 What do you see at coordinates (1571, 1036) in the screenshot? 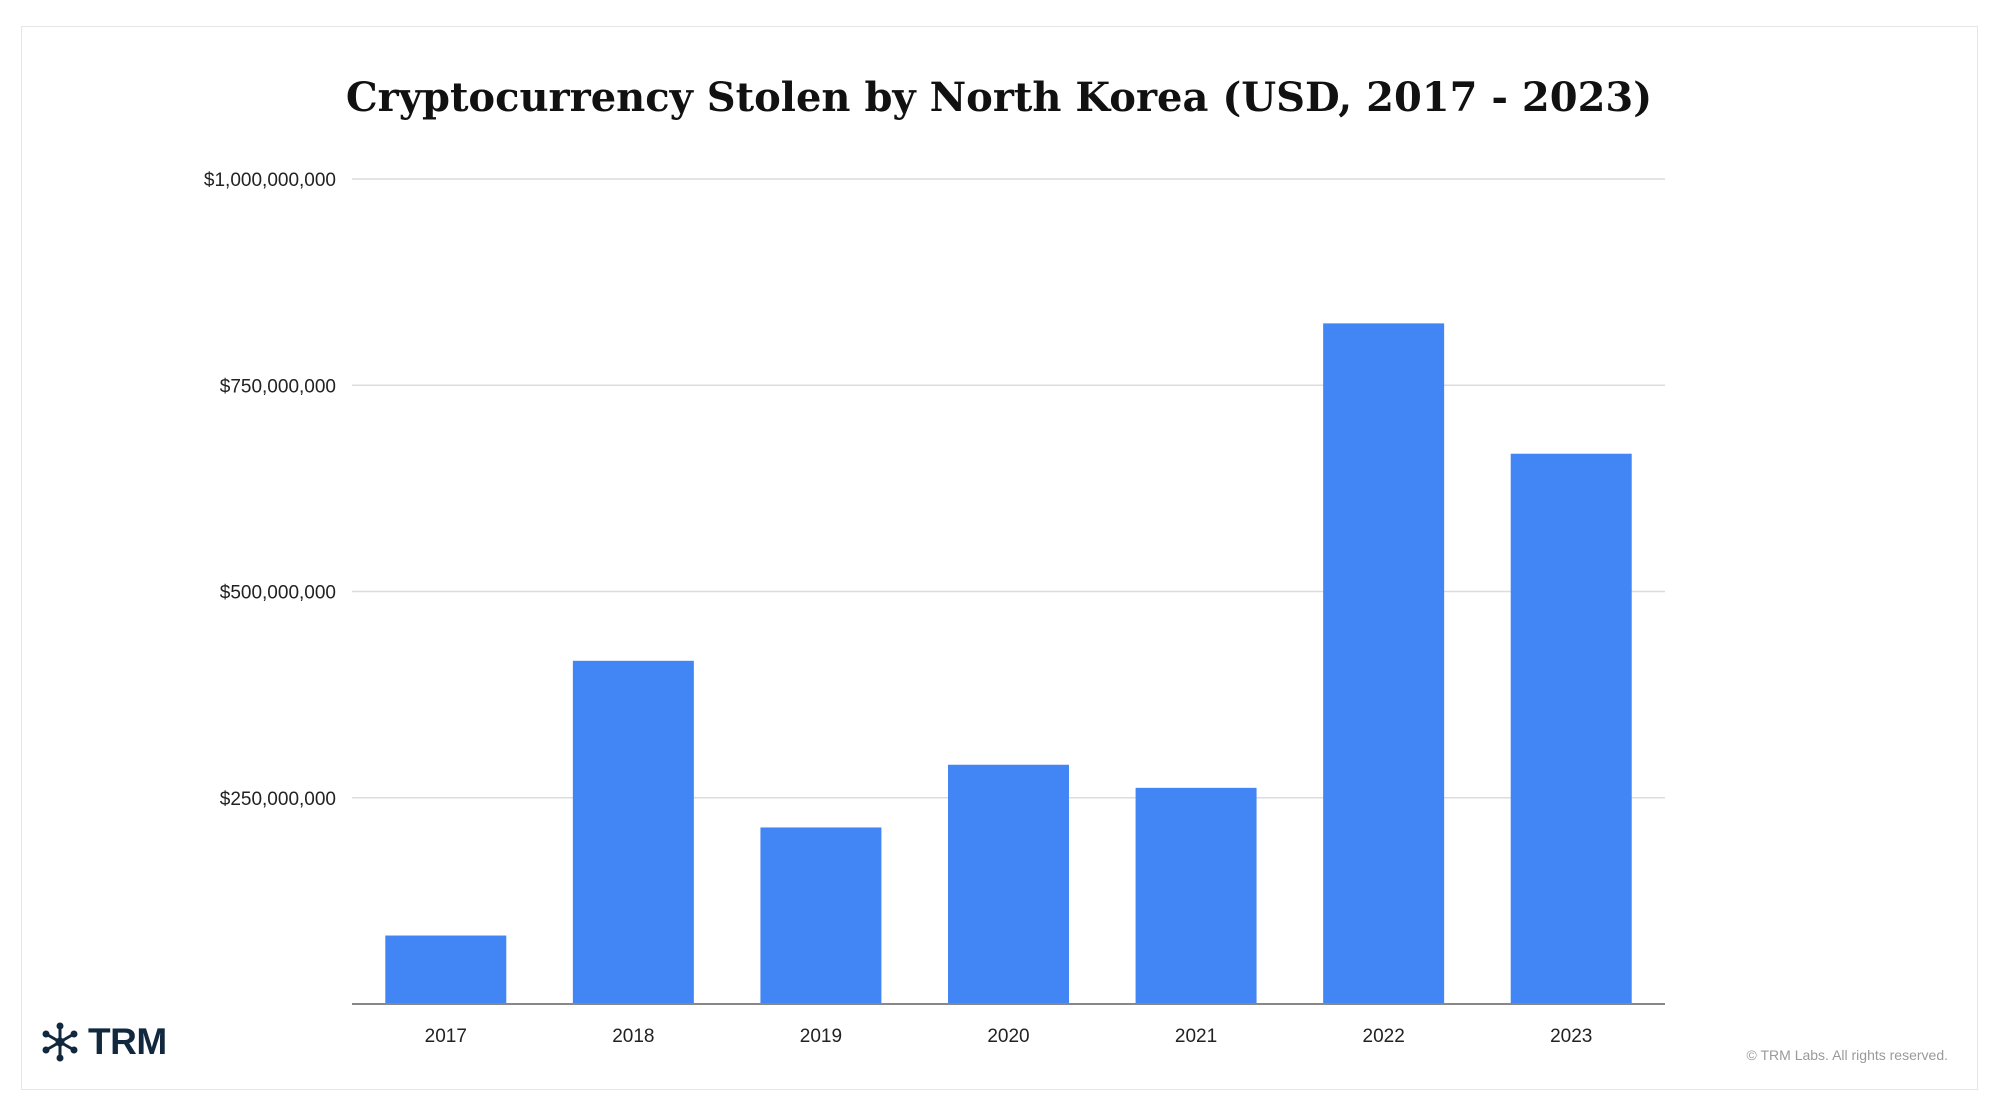
I see `x-tick-label: 2023` at bounding box center [1571, 1036].